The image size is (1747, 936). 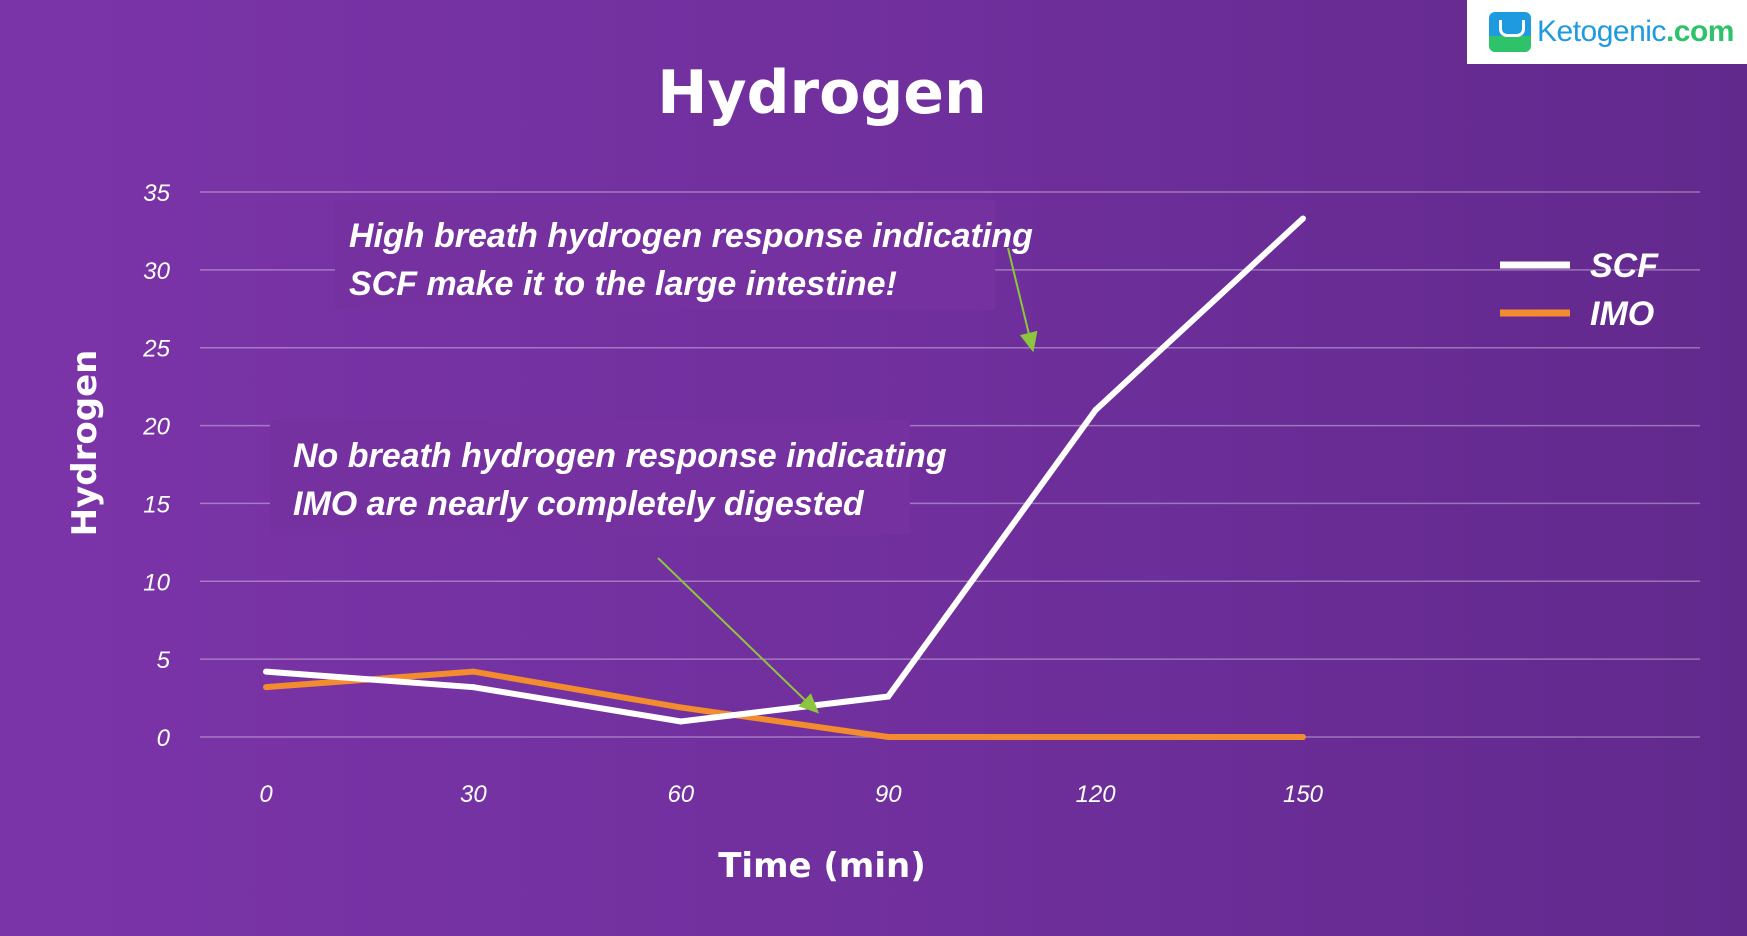 What do you see at coordinates (164, 738) in the screenshot?
I see `y-tick-label: 0` at bounding box center [164, 738].